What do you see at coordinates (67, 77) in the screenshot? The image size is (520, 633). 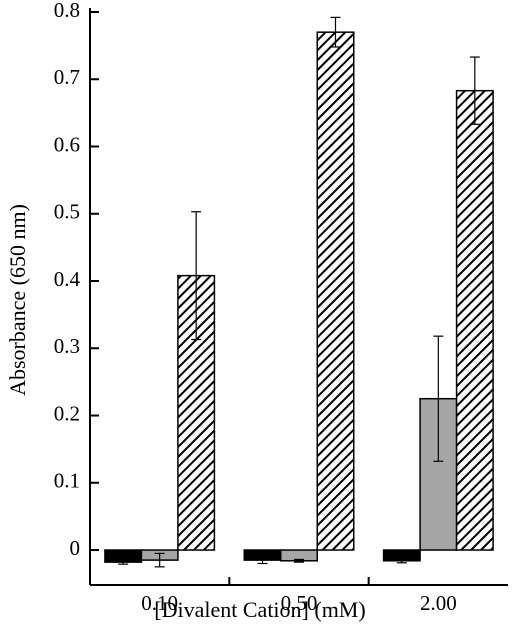 I see `y-tick-label: 0.7` at bounding box center [67, 77].